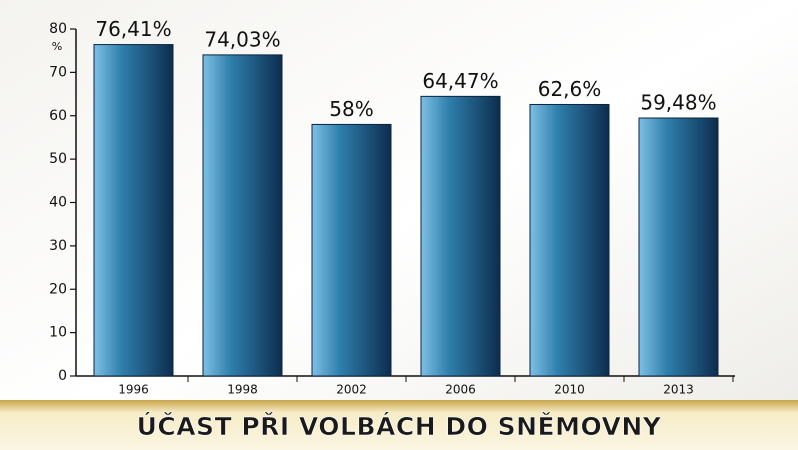 This screenshot has height=450, width=798. What do you see at coordinates (242, 390) in the screenshot?
I see `x-tick-label: 1998` at bounding box center [242, 390].